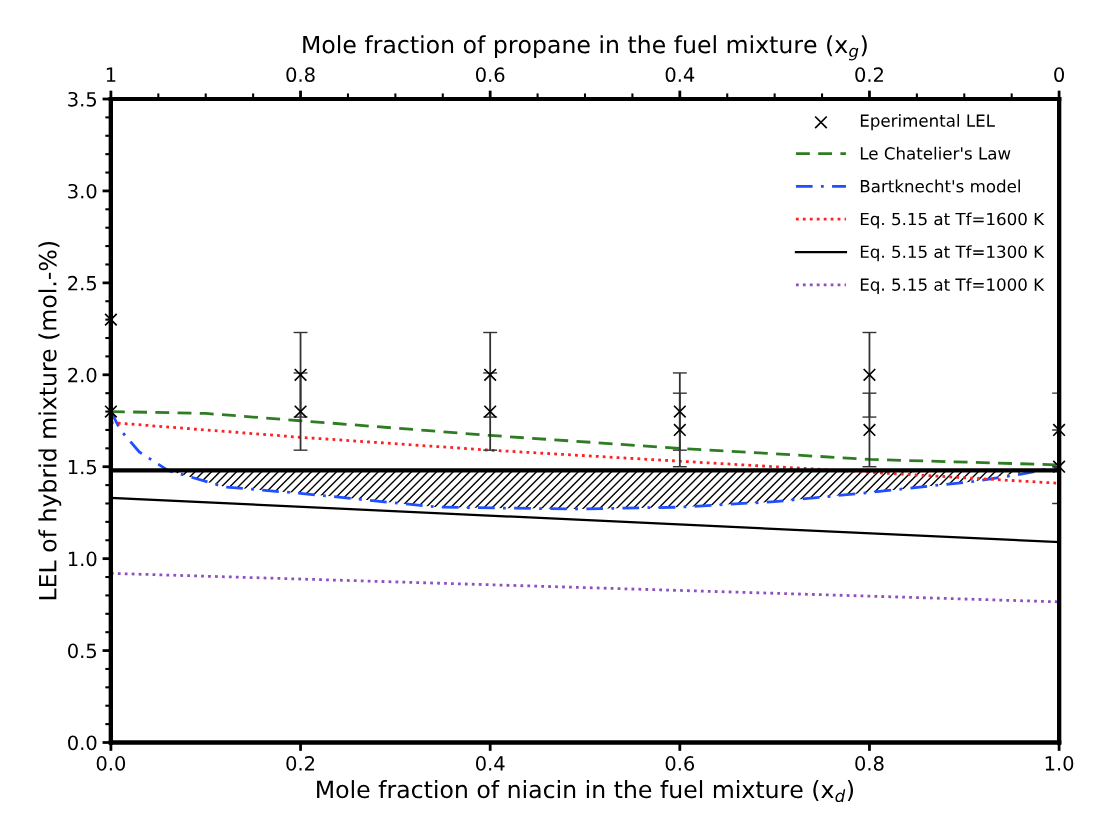  Describe the element at coordinates (952, 286) in the screenshot. I see `legend-label: Eq. 5.15 at Tf=1000 K` at that location.